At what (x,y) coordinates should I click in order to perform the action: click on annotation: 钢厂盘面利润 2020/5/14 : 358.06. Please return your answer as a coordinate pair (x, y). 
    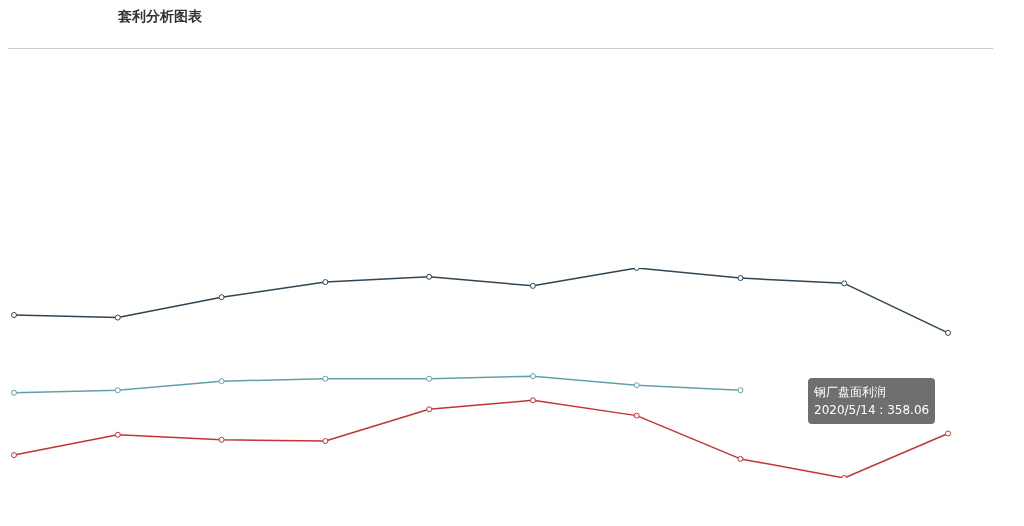
    Looking at the image, I should click on (872, 401).